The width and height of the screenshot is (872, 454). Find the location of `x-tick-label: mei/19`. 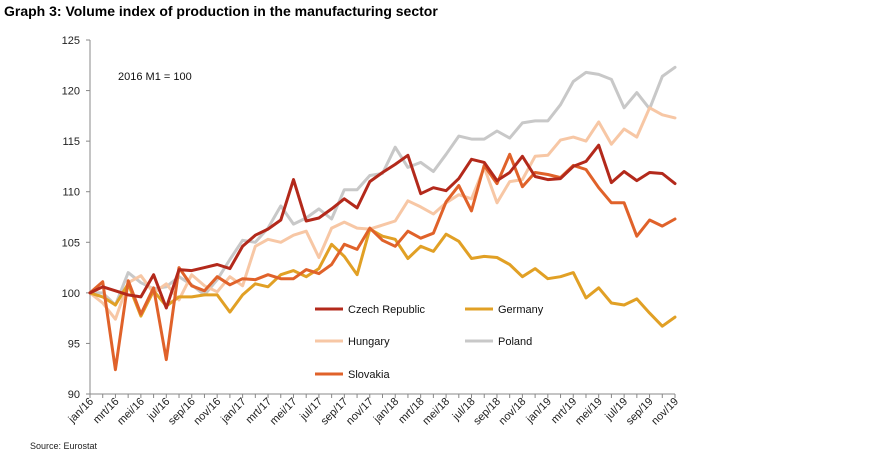

x-tick-label: mei/19 is located at coordinates (589, 412).